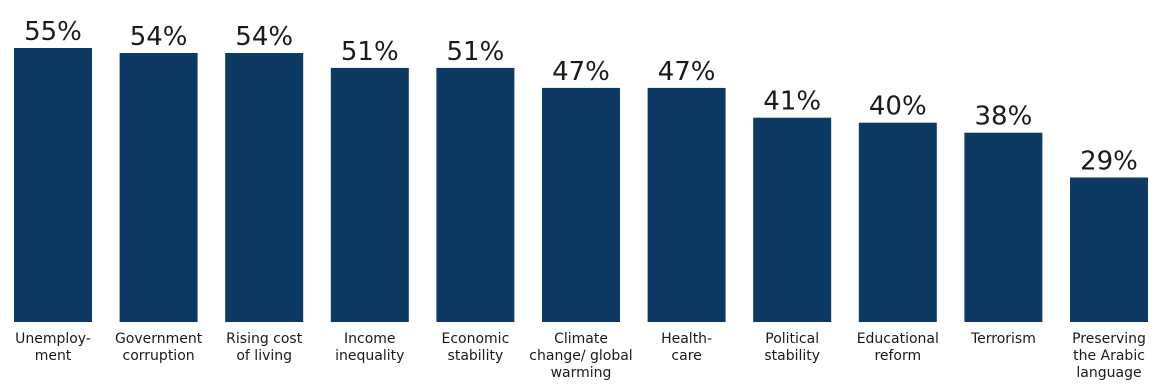  What do you see at coordinates (370, 339) in the screenshot?
I see `category-label-line: Income` at bounding box center [370, 339].